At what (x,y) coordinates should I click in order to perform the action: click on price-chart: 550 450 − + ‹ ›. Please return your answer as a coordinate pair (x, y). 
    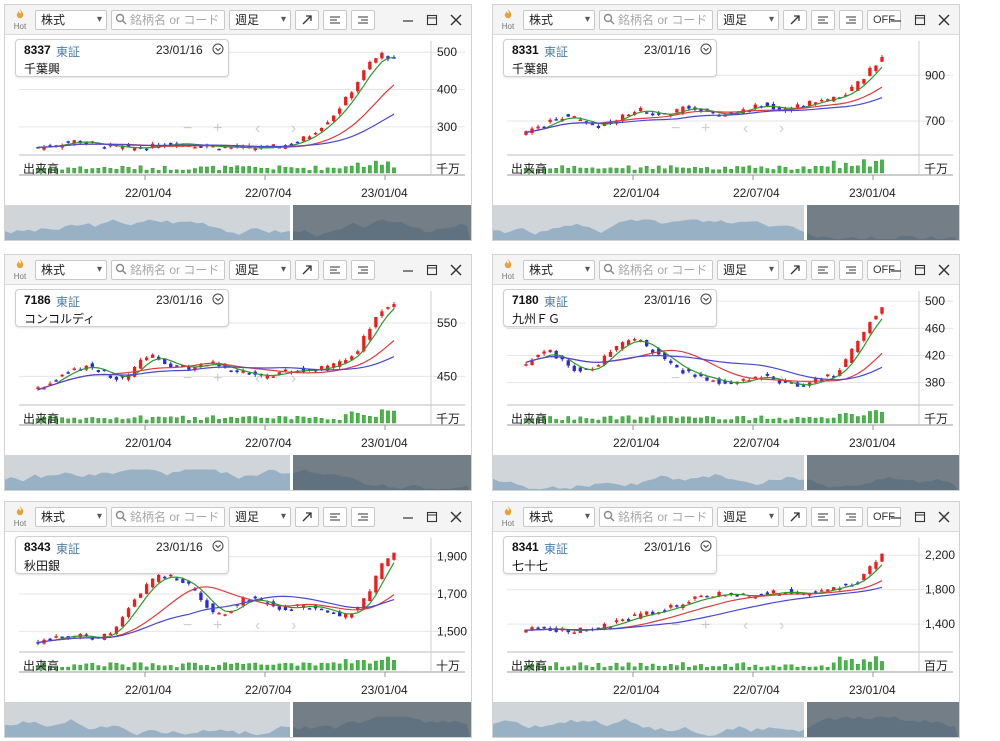
    Looking at the image, I should click on (238, 355).